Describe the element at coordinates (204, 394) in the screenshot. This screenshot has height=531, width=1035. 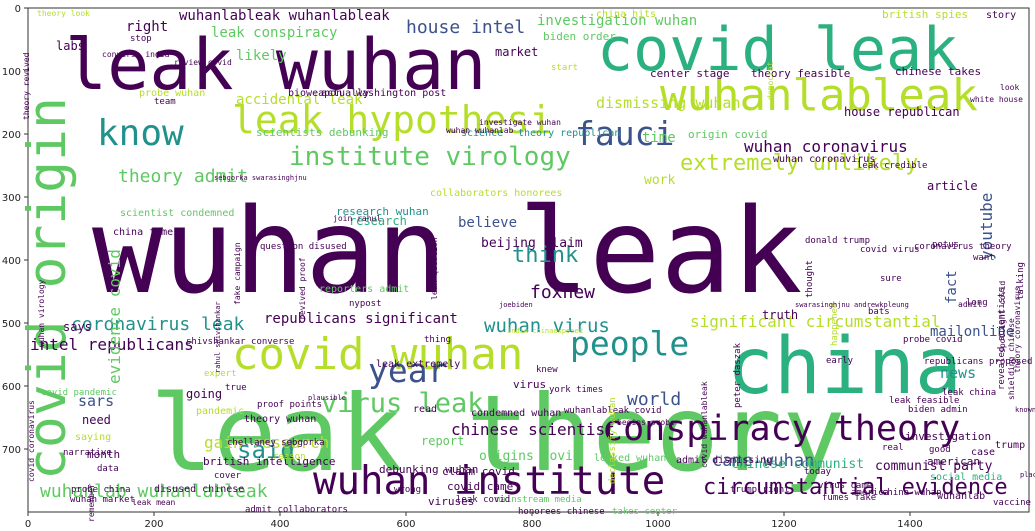
I see `cloud-word: going` at that location.